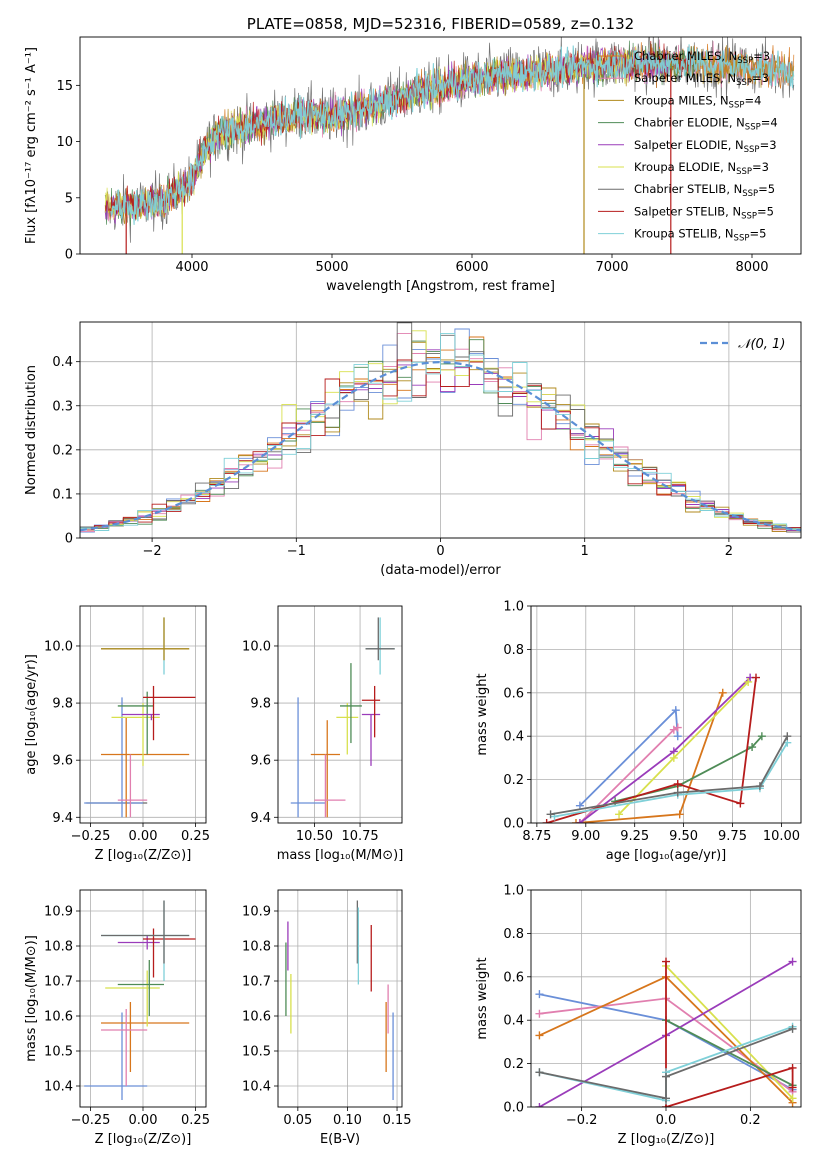  What do you see at coordinates (585, 551) in the screenshot?
I see `x-tick-label: 1` at bounding box center [585, 551].